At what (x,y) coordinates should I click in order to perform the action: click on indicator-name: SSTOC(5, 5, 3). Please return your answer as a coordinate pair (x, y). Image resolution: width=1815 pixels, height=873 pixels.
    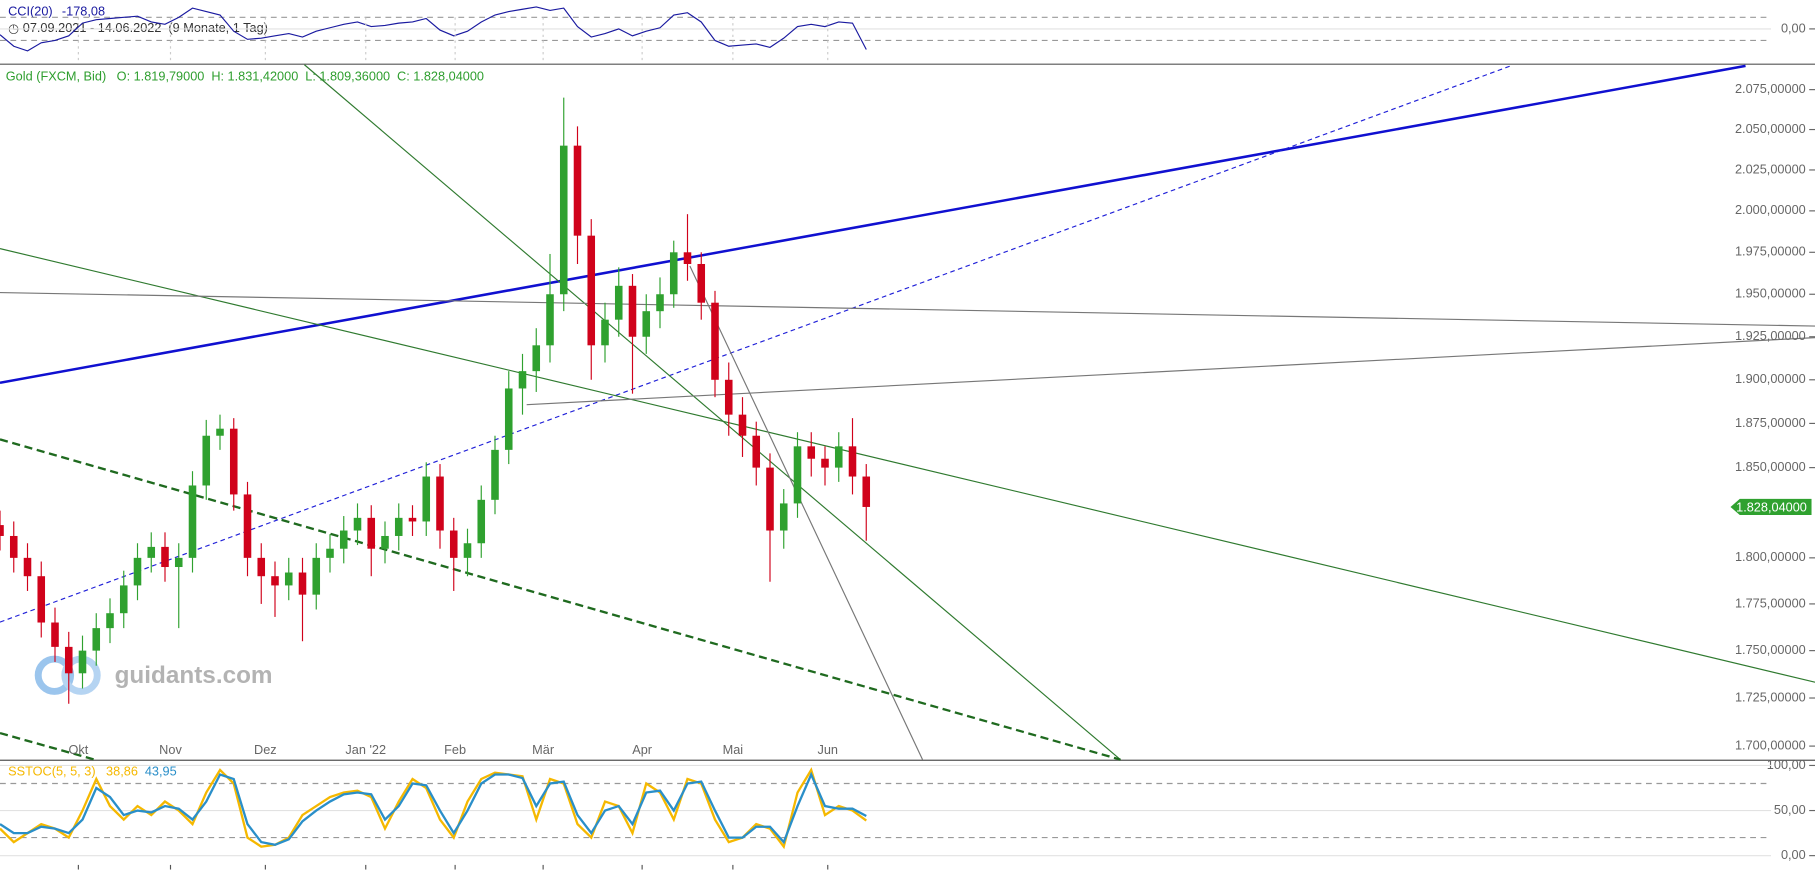
    Looking at the image, I should click on (51, 771).